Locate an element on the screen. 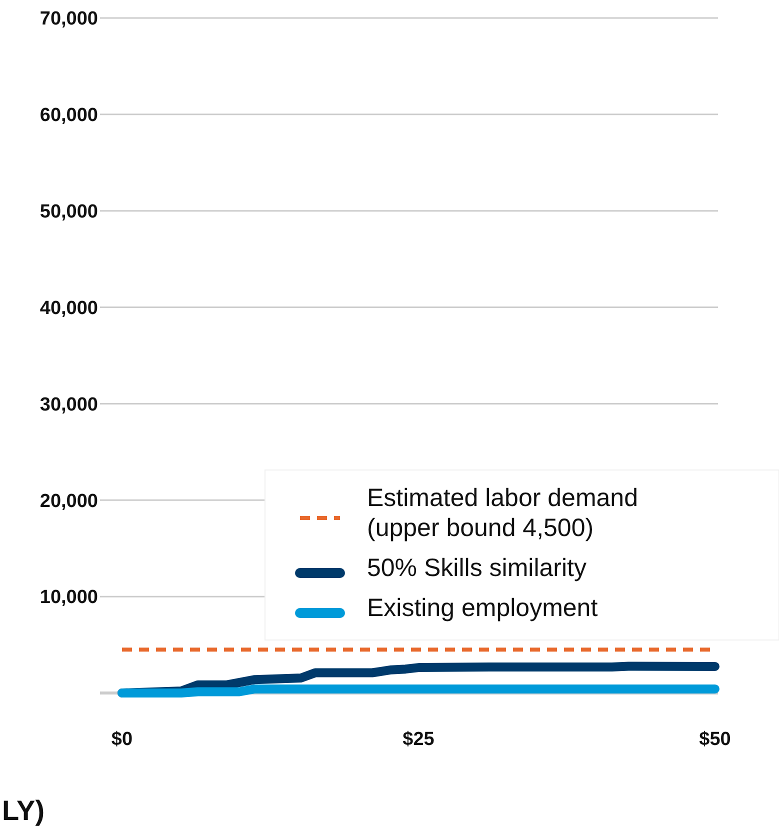  x-tick-label: $0 is located at coordinates (122, 739).